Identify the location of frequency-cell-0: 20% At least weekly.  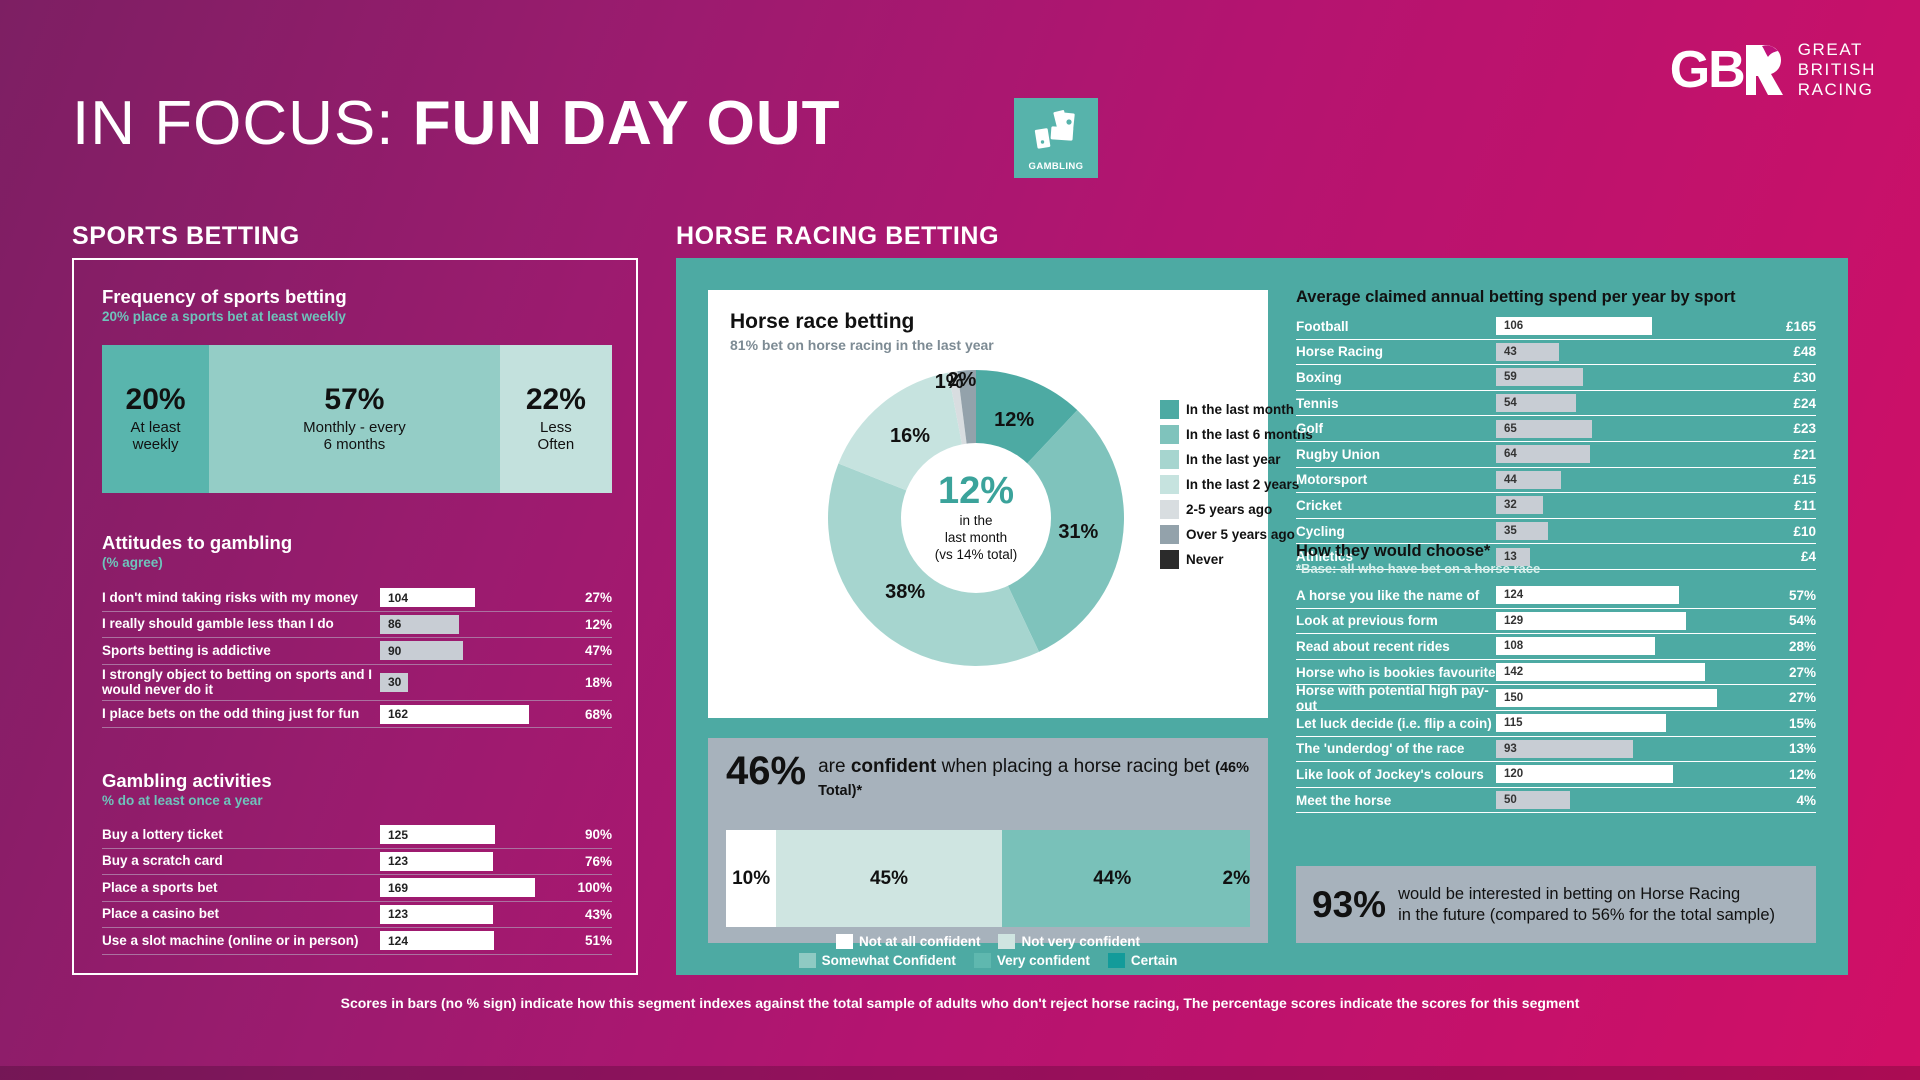
(156, 419).